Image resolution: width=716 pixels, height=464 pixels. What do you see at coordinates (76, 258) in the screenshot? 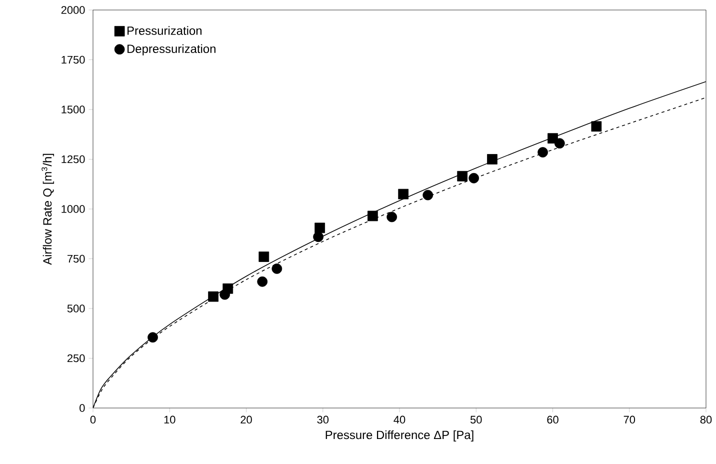
I see `y-tick-label: 750` at bounding box center [76, 258].